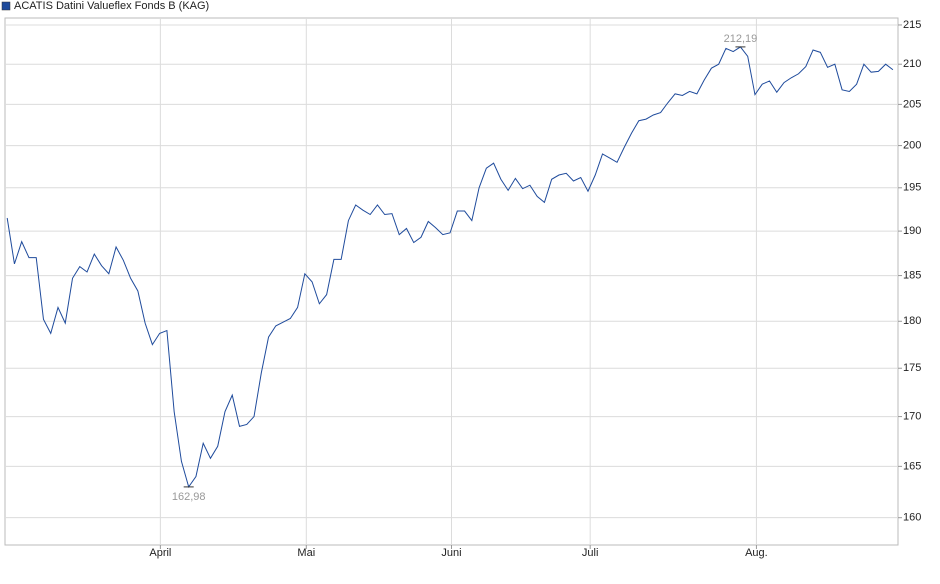 The width and height of the screenshot is (940, 584). What do you see at coordinates (912, 231) in the screenshot?
I see `y-tick-label: 190` at bounding box center [912, 231].